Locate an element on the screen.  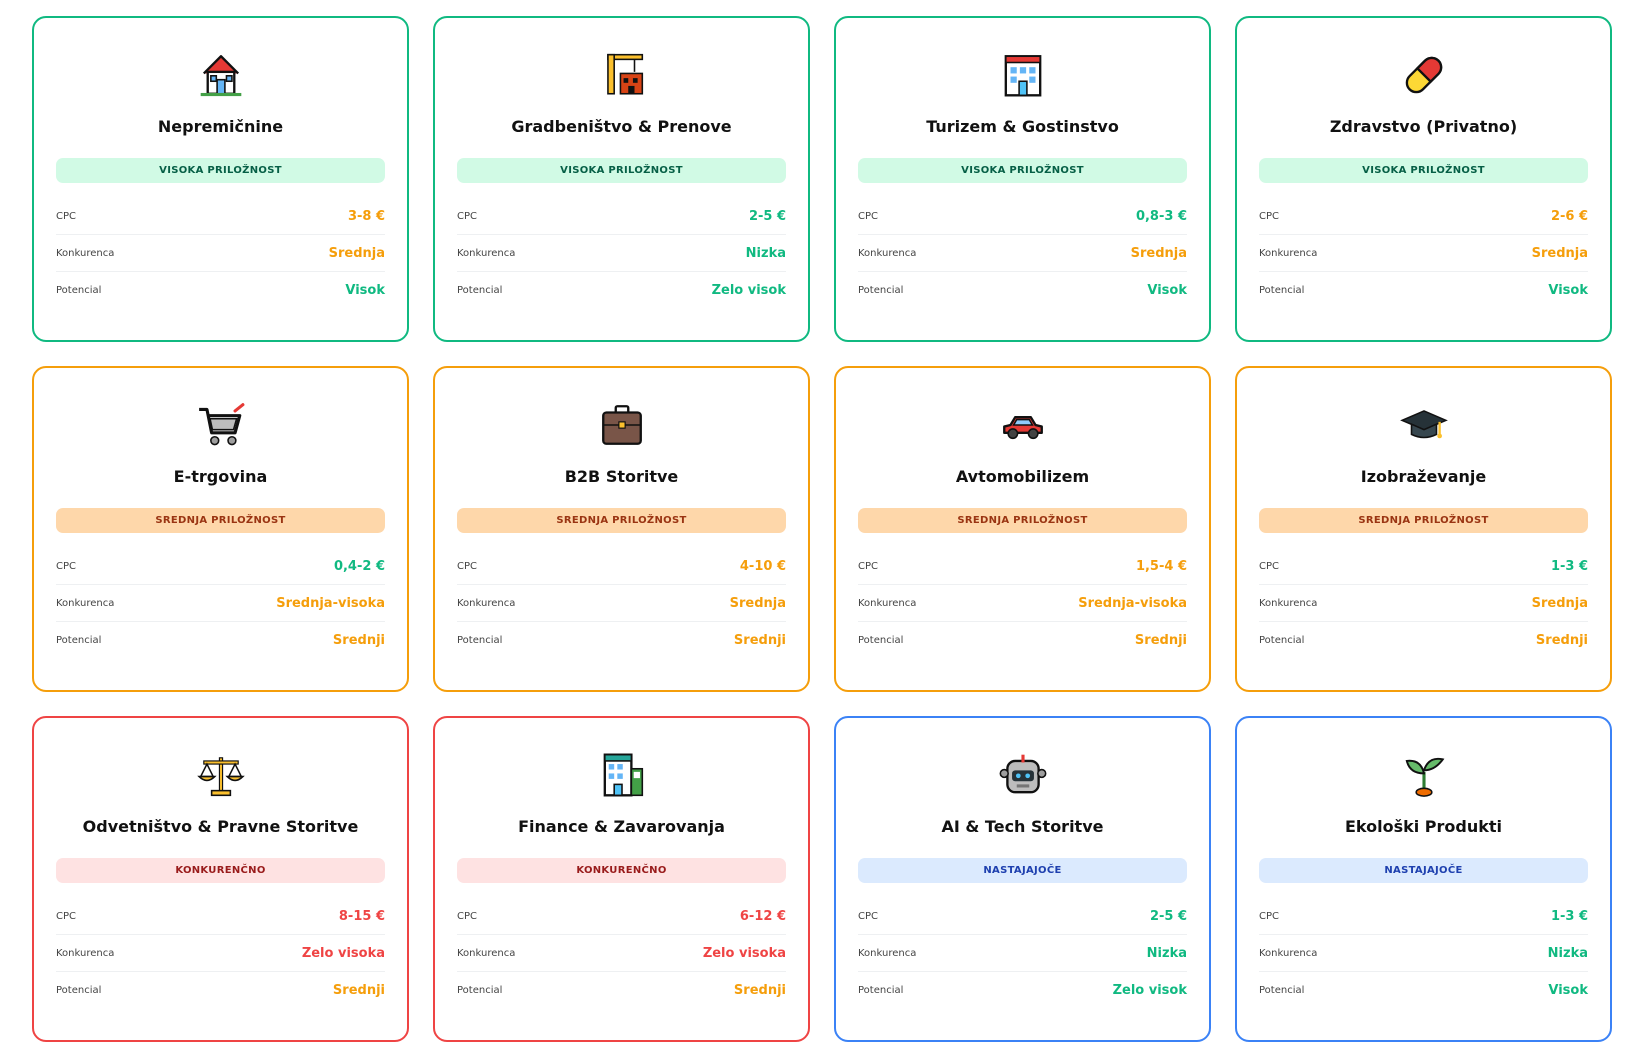
metric-row-cpc: CPC 1,5-4 € is located at coordinates (1022, 566).